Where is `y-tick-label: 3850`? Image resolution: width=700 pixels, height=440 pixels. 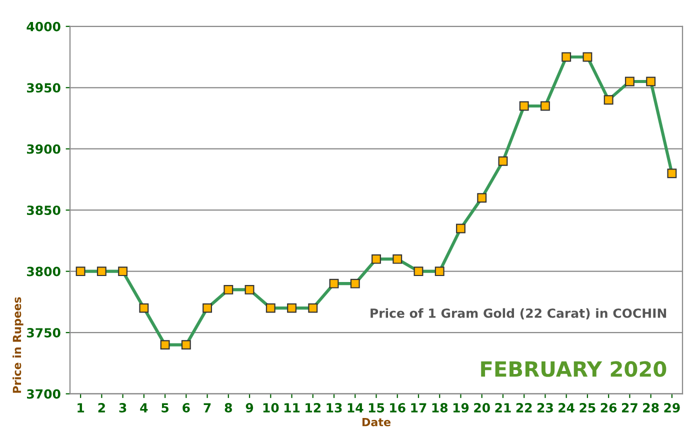
y-tick-label: 3850 is located at coordinates (43, 211).